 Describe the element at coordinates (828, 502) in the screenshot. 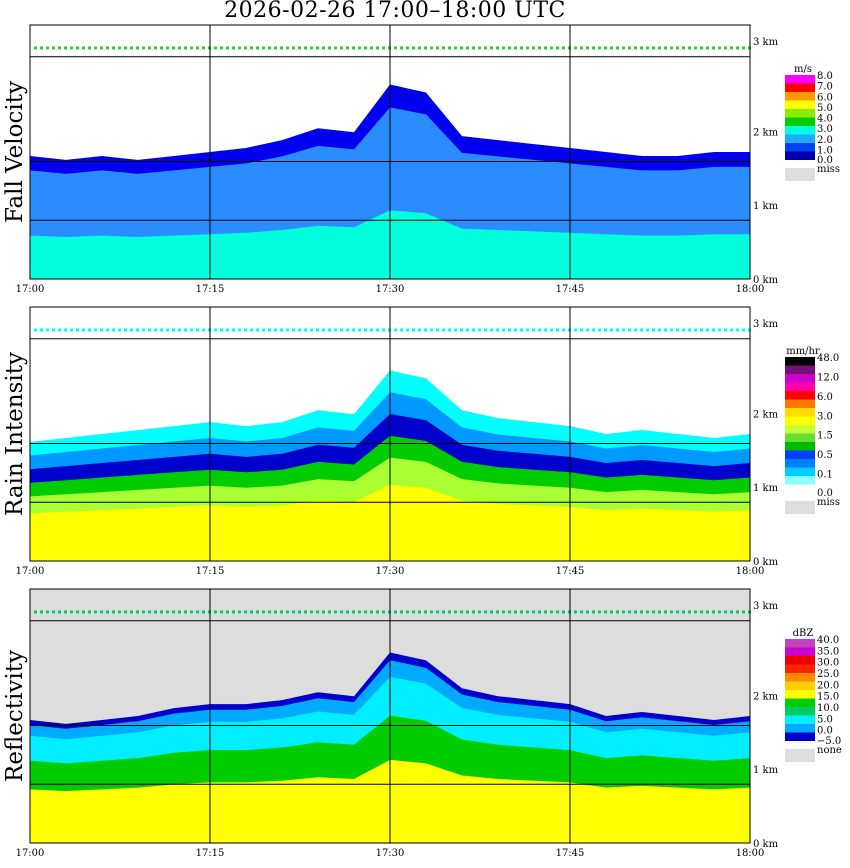

I see `colorbar-missing-label: miss` at that location.